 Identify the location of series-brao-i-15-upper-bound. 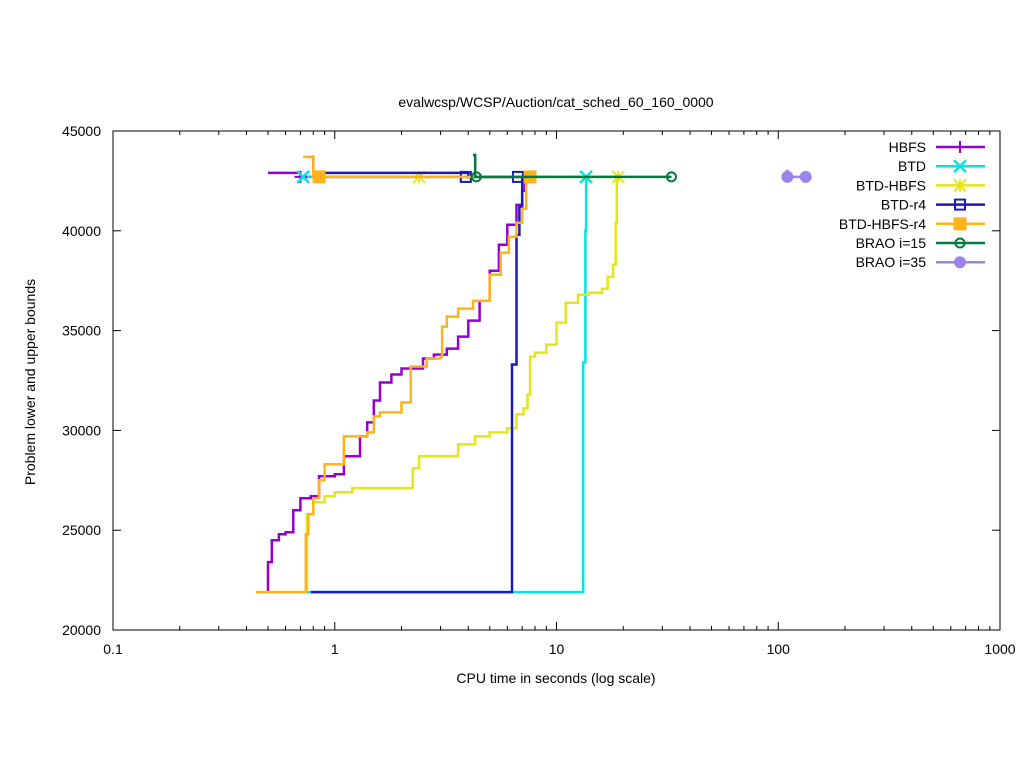
(572, 166).